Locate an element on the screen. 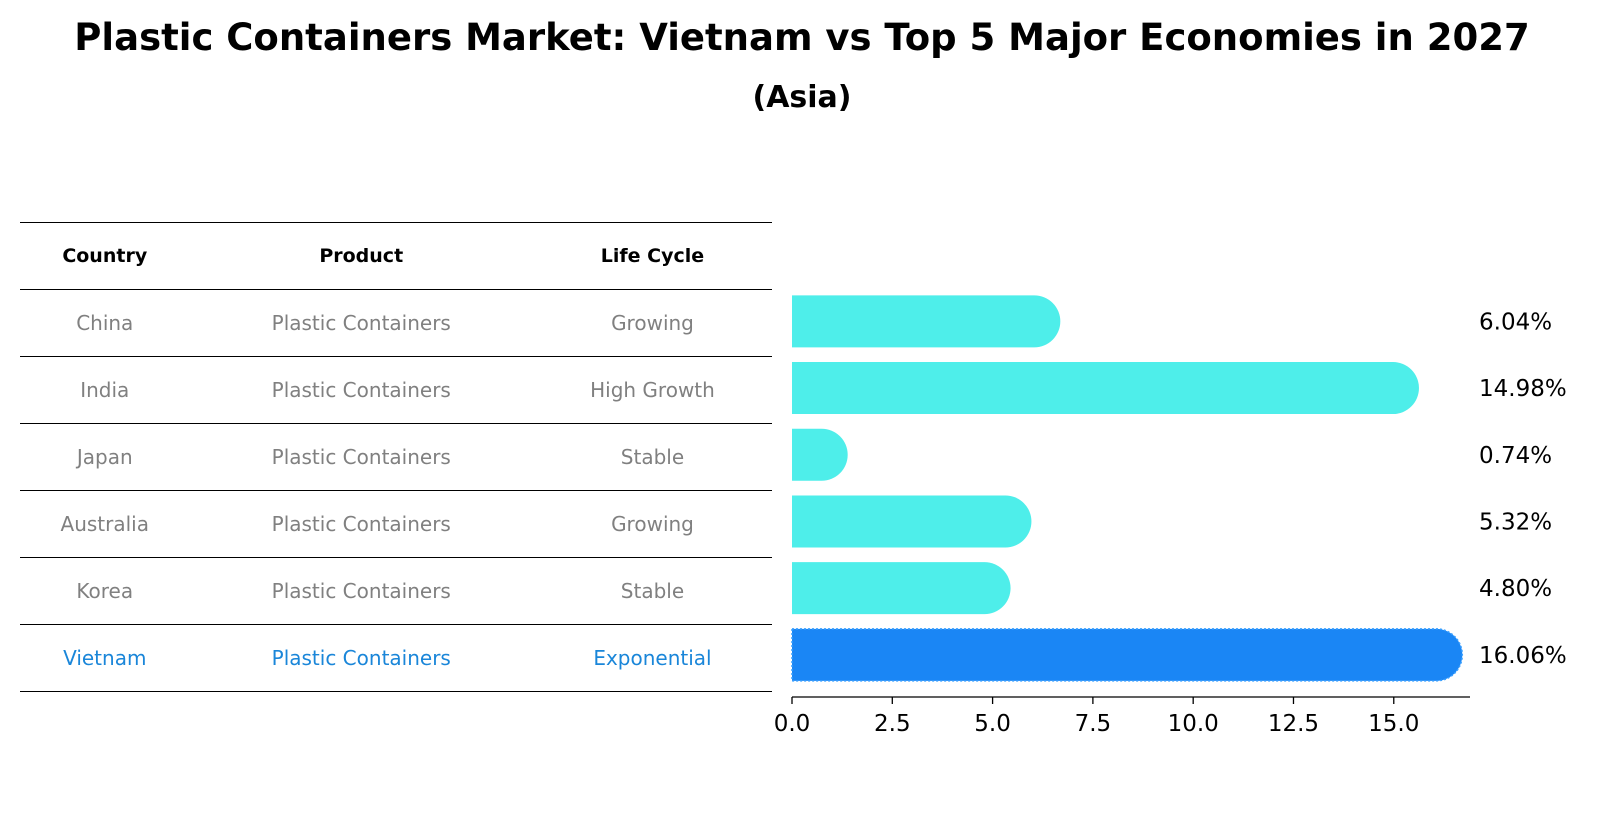 This screenshot has height=823, width=1604. bar-japan is located at coordinates (820, 454).